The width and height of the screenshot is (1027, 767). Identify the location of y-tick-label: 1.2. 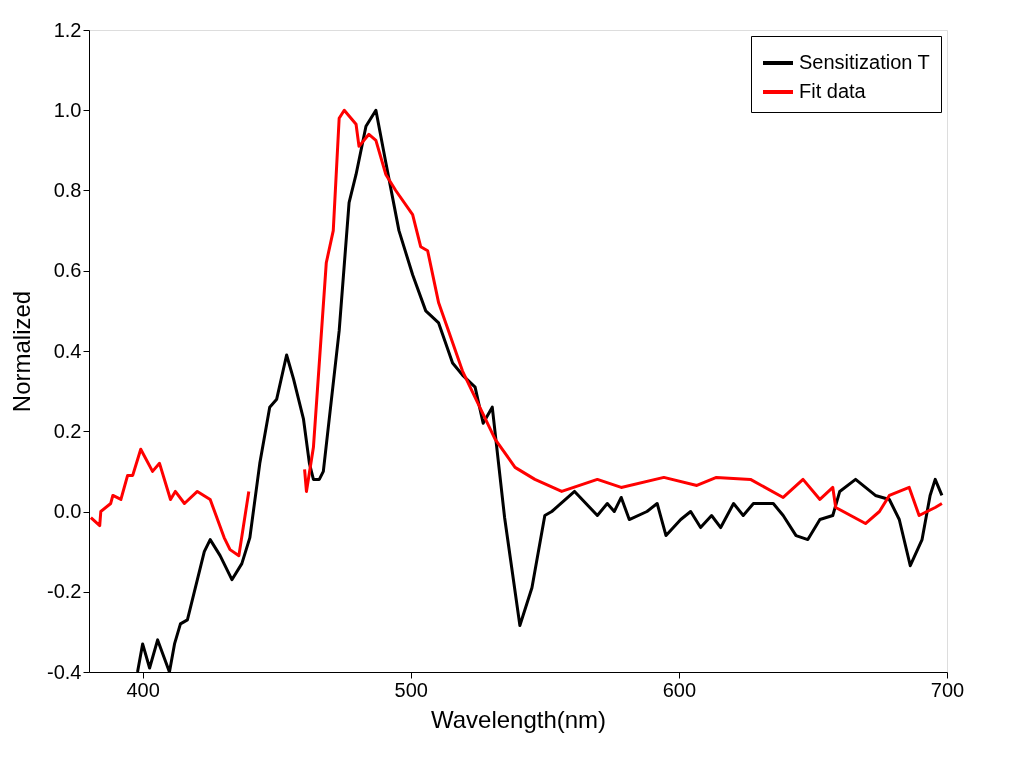
(67, 29).